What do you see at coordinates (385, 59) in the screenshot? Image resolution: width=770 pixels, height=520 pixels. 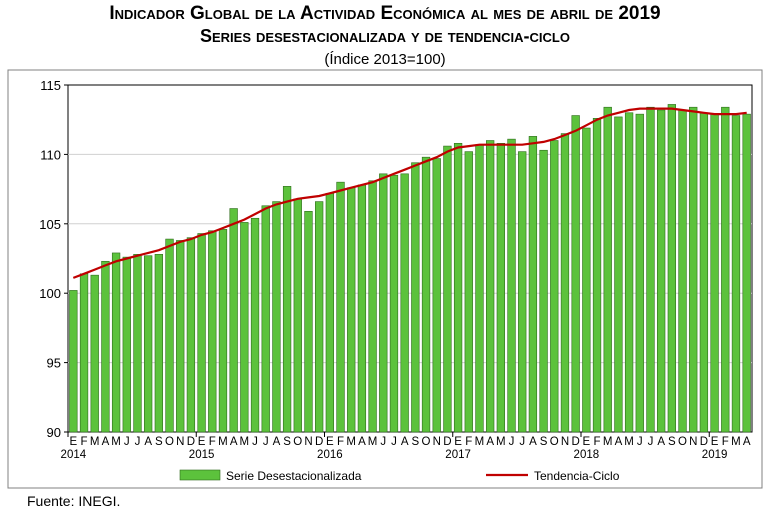 I see `chart-note: (Índice 2013=100)` at bounding box center [385, 59].